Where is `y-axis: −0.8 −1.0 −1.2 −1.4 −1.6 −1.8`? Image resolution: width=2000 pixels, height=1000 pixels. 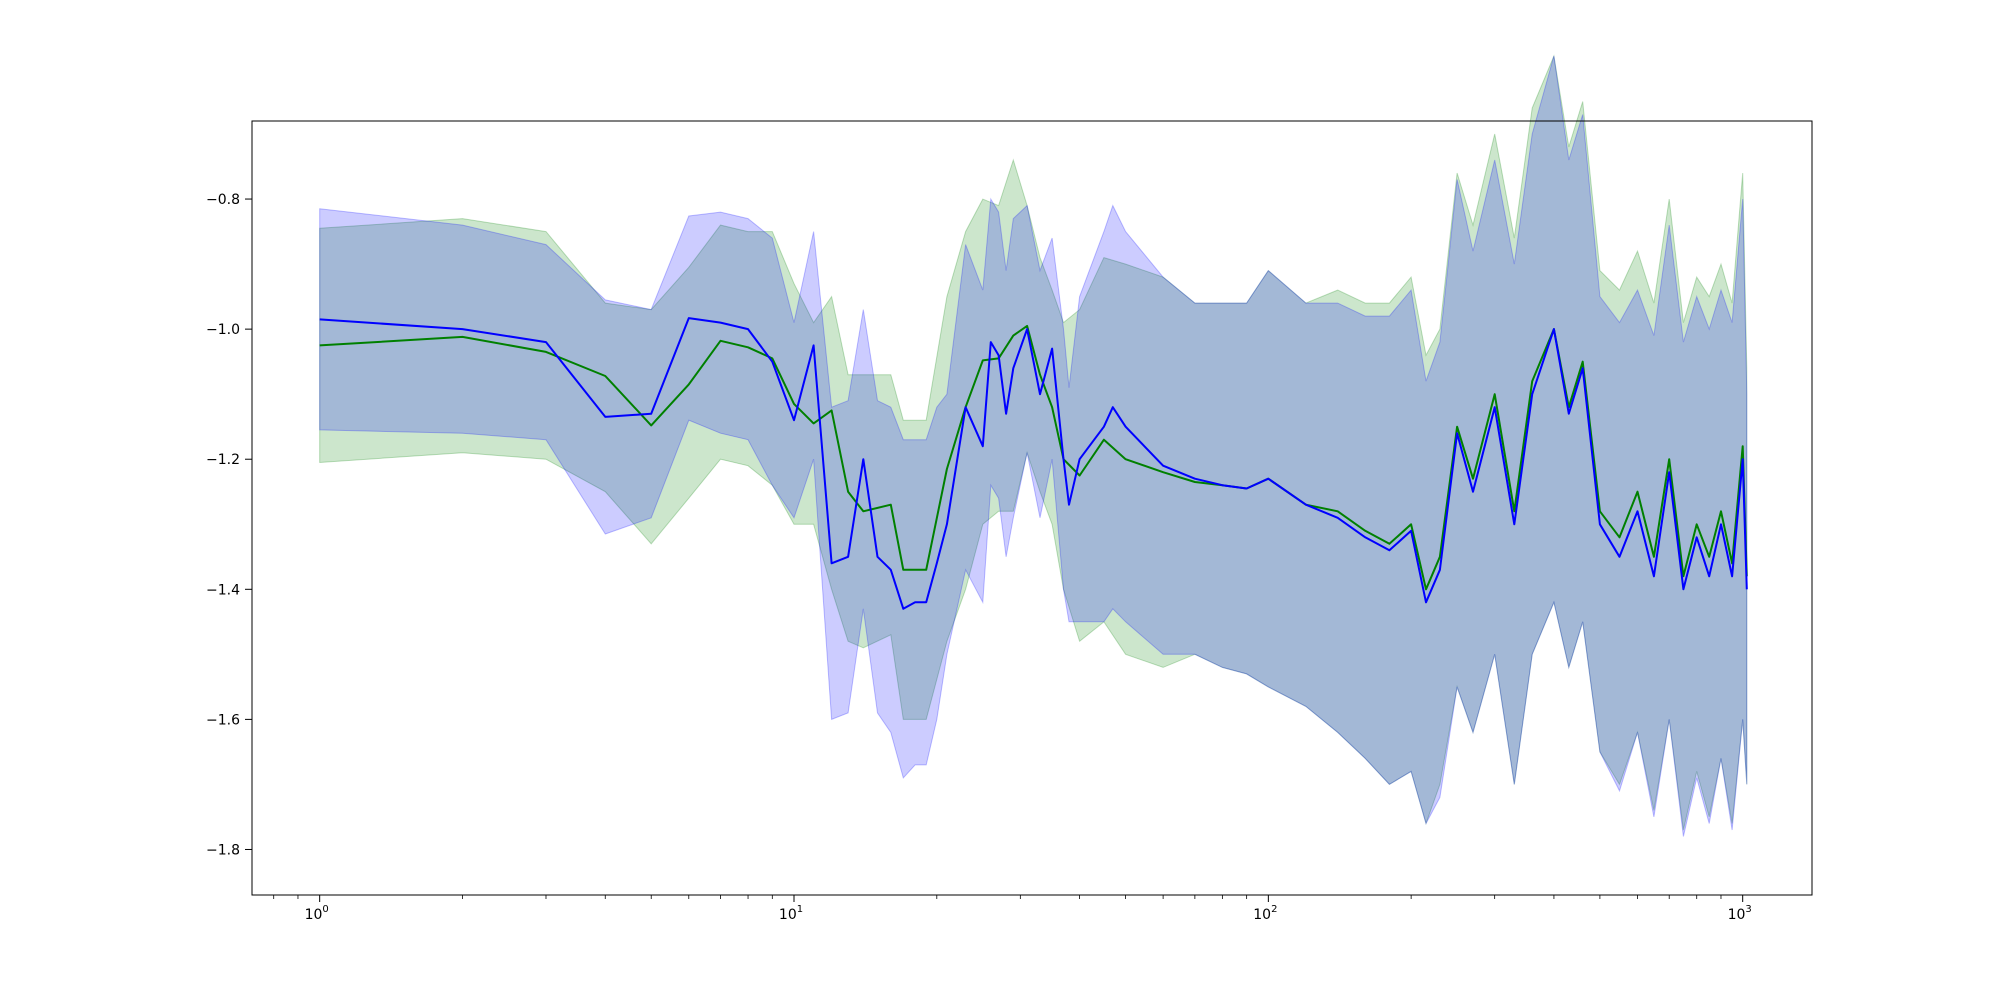
y-axis: −0.8 −1.0 −1.2 −1.4 −1.6 −1.8 is located at coordinates (229, 525).